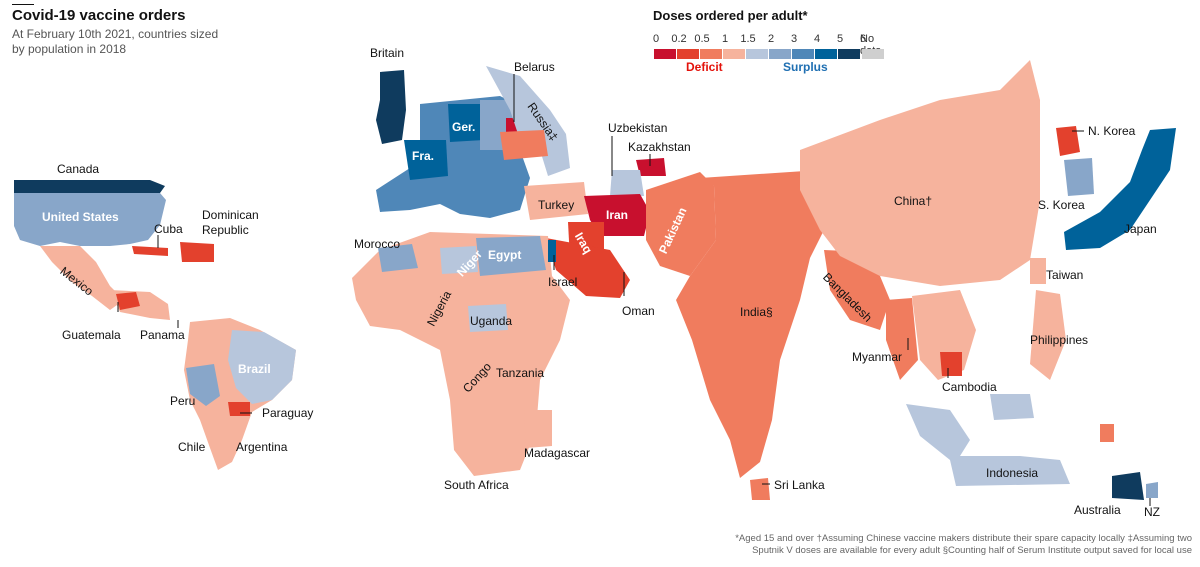 The image size is (1200, 567). Describe the element at coordinates (750, 324) in the screenshot. I see `region-india` at that location.